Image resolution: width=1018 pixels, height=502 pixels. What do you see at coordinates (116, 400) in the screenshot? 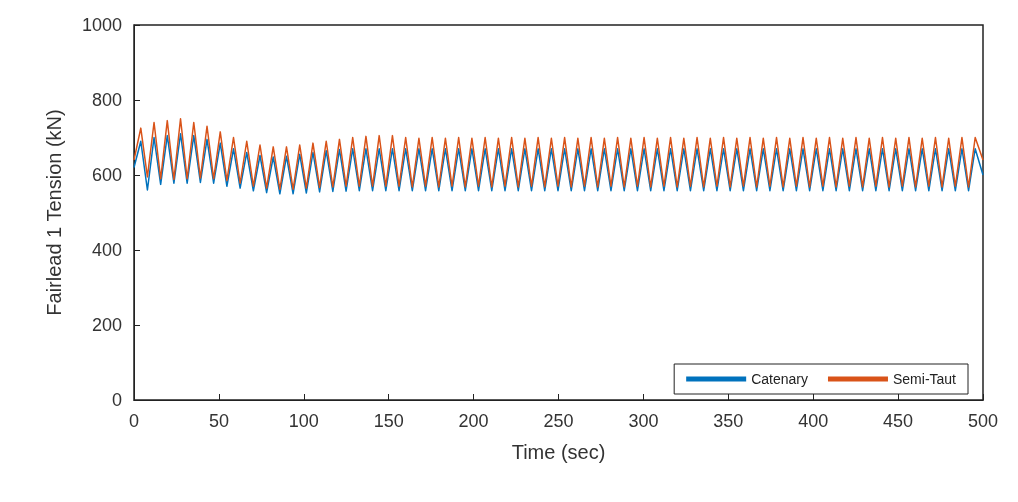
I see `y-tick-label: 0` at bounding box center [116, 400].